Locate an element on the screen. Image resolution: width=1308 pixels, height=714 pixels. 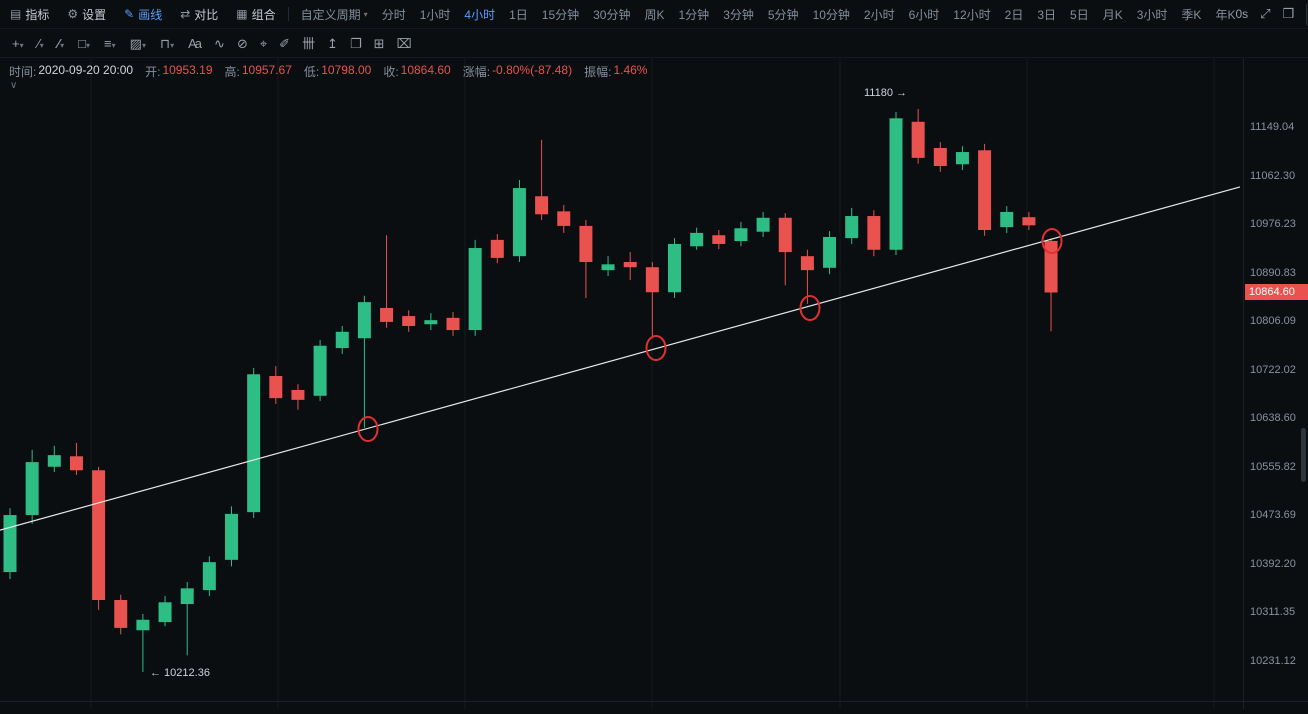
field-label: 开: is located at coordinates (152, 71).